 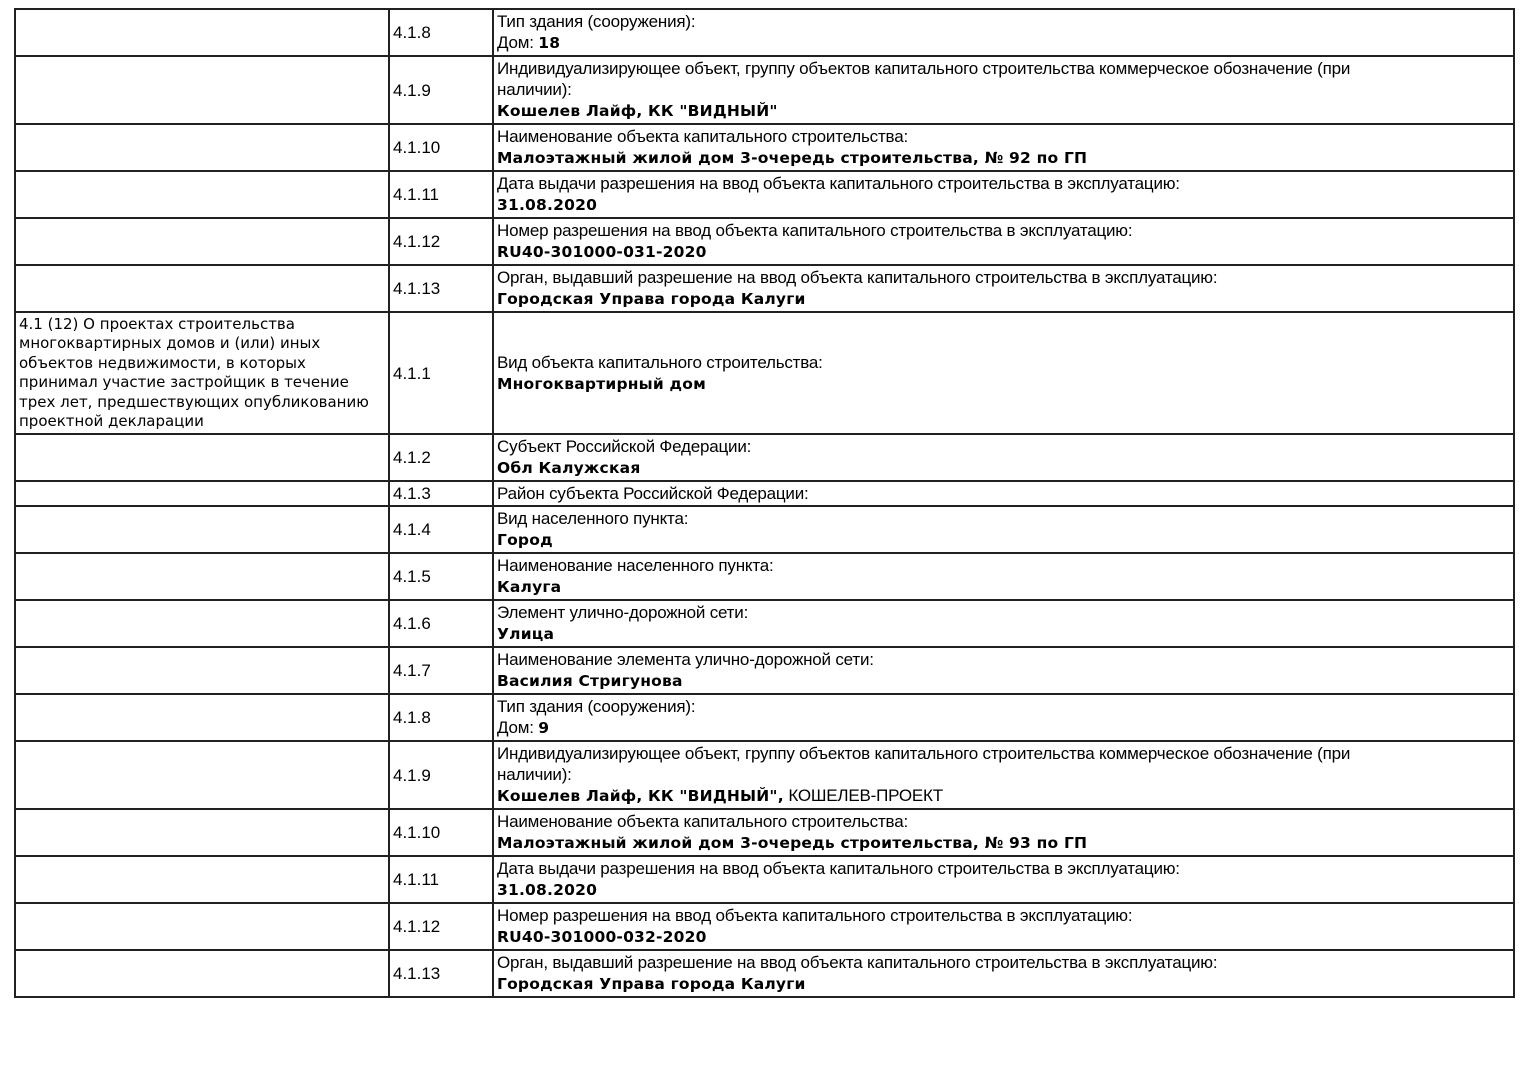 What do you see at coordinates (412, 670) in the screenshot?
I see `row-code: 4.1.7` at bounding box center [412, 670].